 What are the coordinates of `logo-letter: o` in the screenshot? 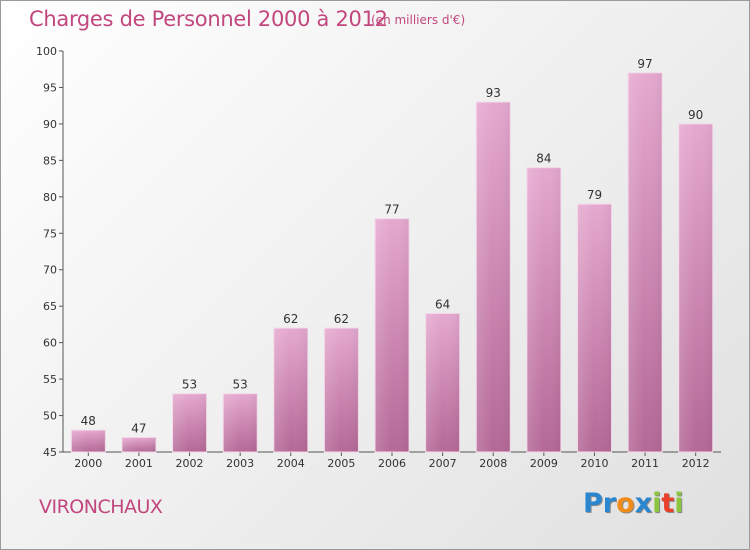 It's located at (625, 503).